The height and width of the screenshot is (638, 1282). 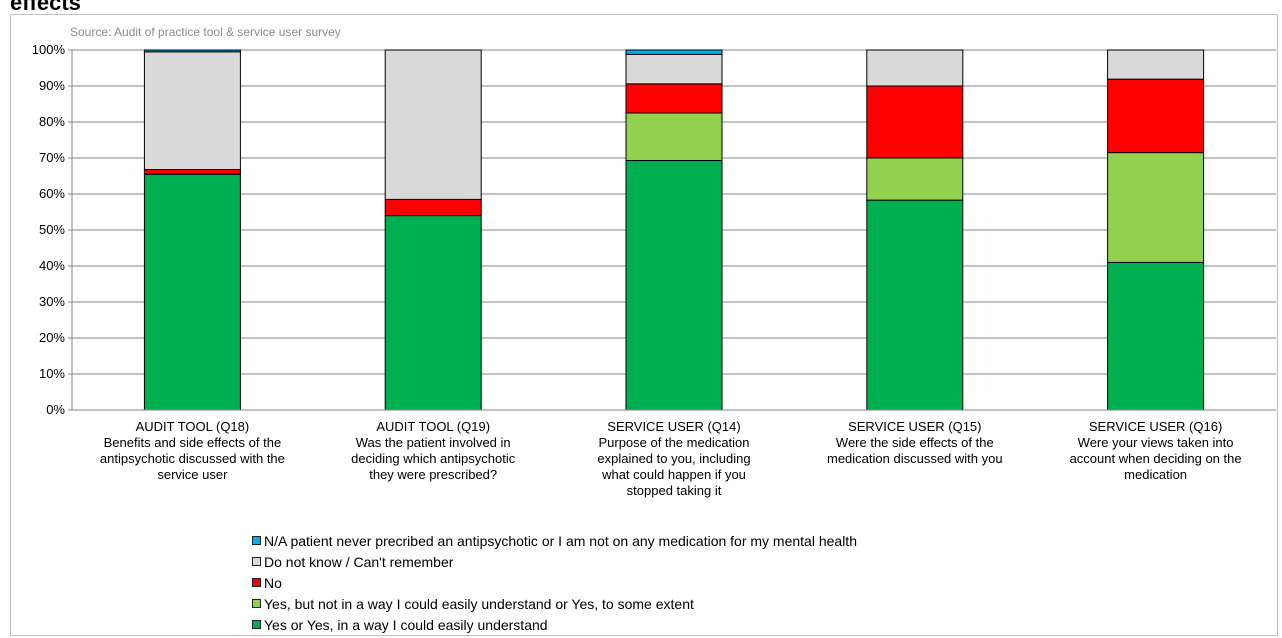 What do you see at coordinates (1156, 442) in the screenshot?
I see `x-tick-label: Were your views taken into` at bounding box center [1156, 442].